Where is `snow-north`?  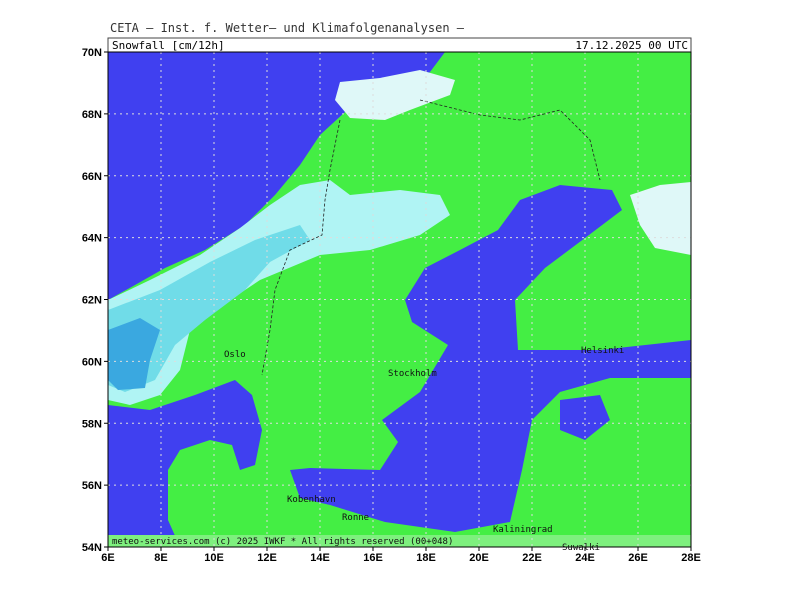 snow-north is located at coordinates (395, 95).